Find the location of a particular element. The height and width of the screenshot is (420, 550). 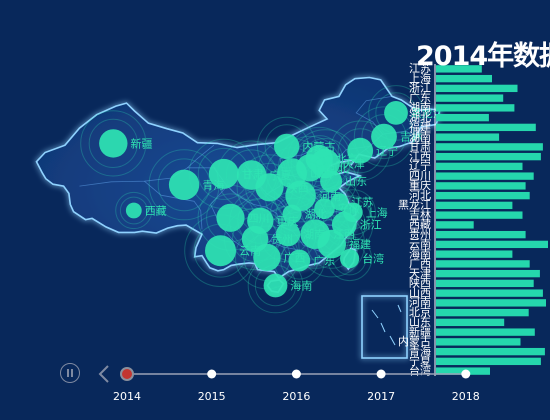

region-label: 山西 is located at coordinates (321, 173).